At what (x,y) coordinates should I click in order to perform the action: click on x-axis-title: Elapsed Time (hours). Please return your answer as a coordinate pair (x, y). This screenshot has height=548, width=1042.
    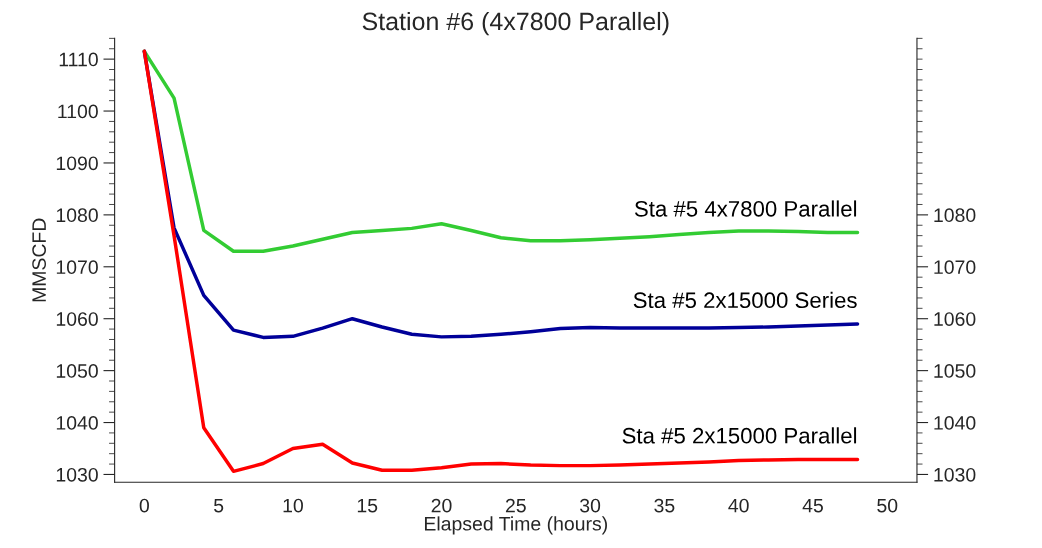
    Looking at the image, I should click on (515, 525).